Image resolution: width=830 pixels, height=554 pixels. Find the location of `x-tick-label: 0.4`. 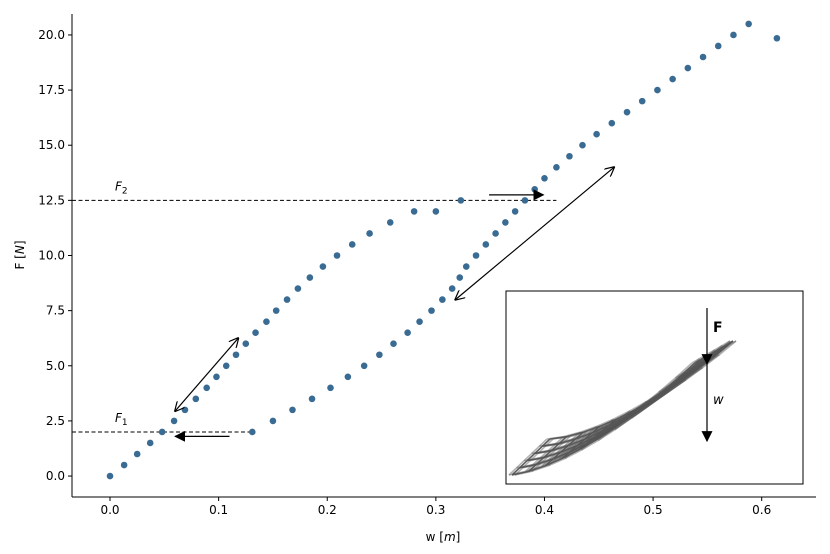

x-tick-label: 0.4 is located at coordinates (544, 510).